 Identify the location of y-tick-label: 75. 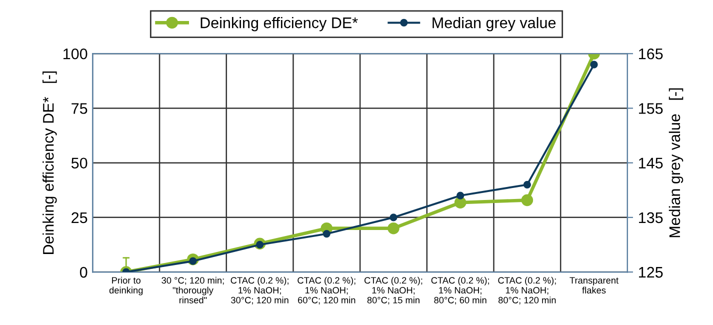
(80, 108).